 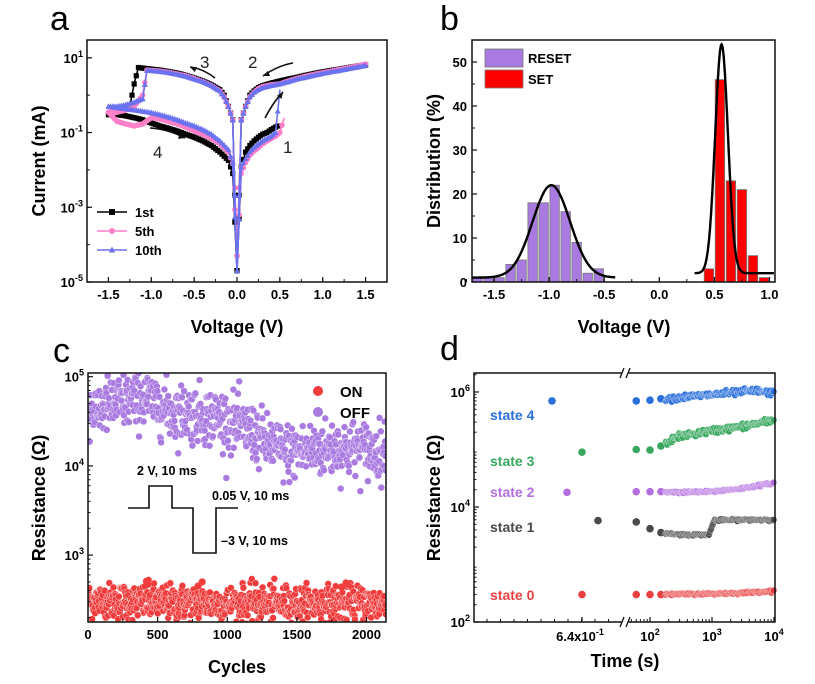 I want to click on bar-SET, so click(x=709, y=275).